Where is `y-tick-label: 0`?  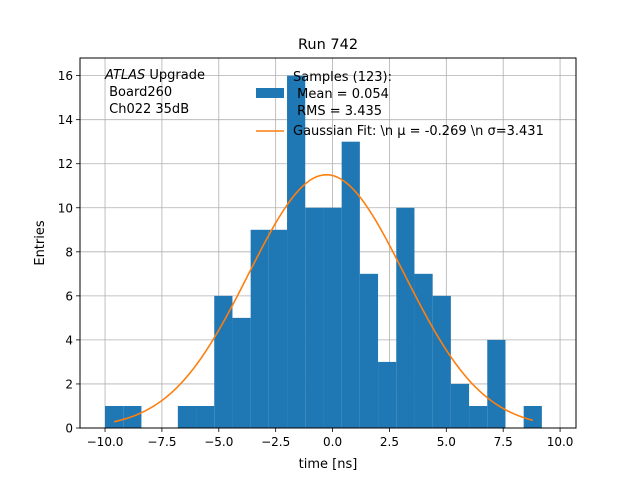 y-tick-label: 0 is located at coordinates (69, 429).